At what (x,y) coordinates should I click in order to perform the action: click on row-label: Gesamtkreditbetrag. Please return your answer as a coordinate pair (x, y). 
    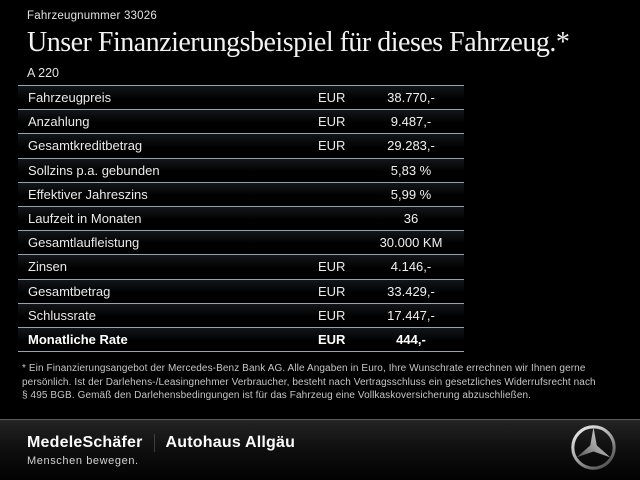
    Looking at the image, I should click on (85, 146).